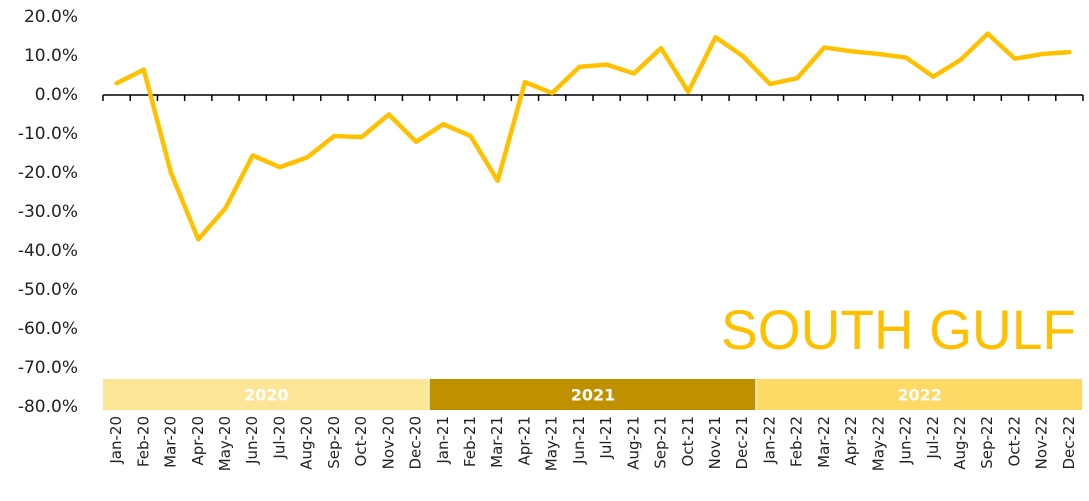 Image resolution: width=1089 pixels, height=501 pixels. Describe the element at coordinates (1014, 441) in the screenshot. I see `x-tick-label: Oct-22` at that location.